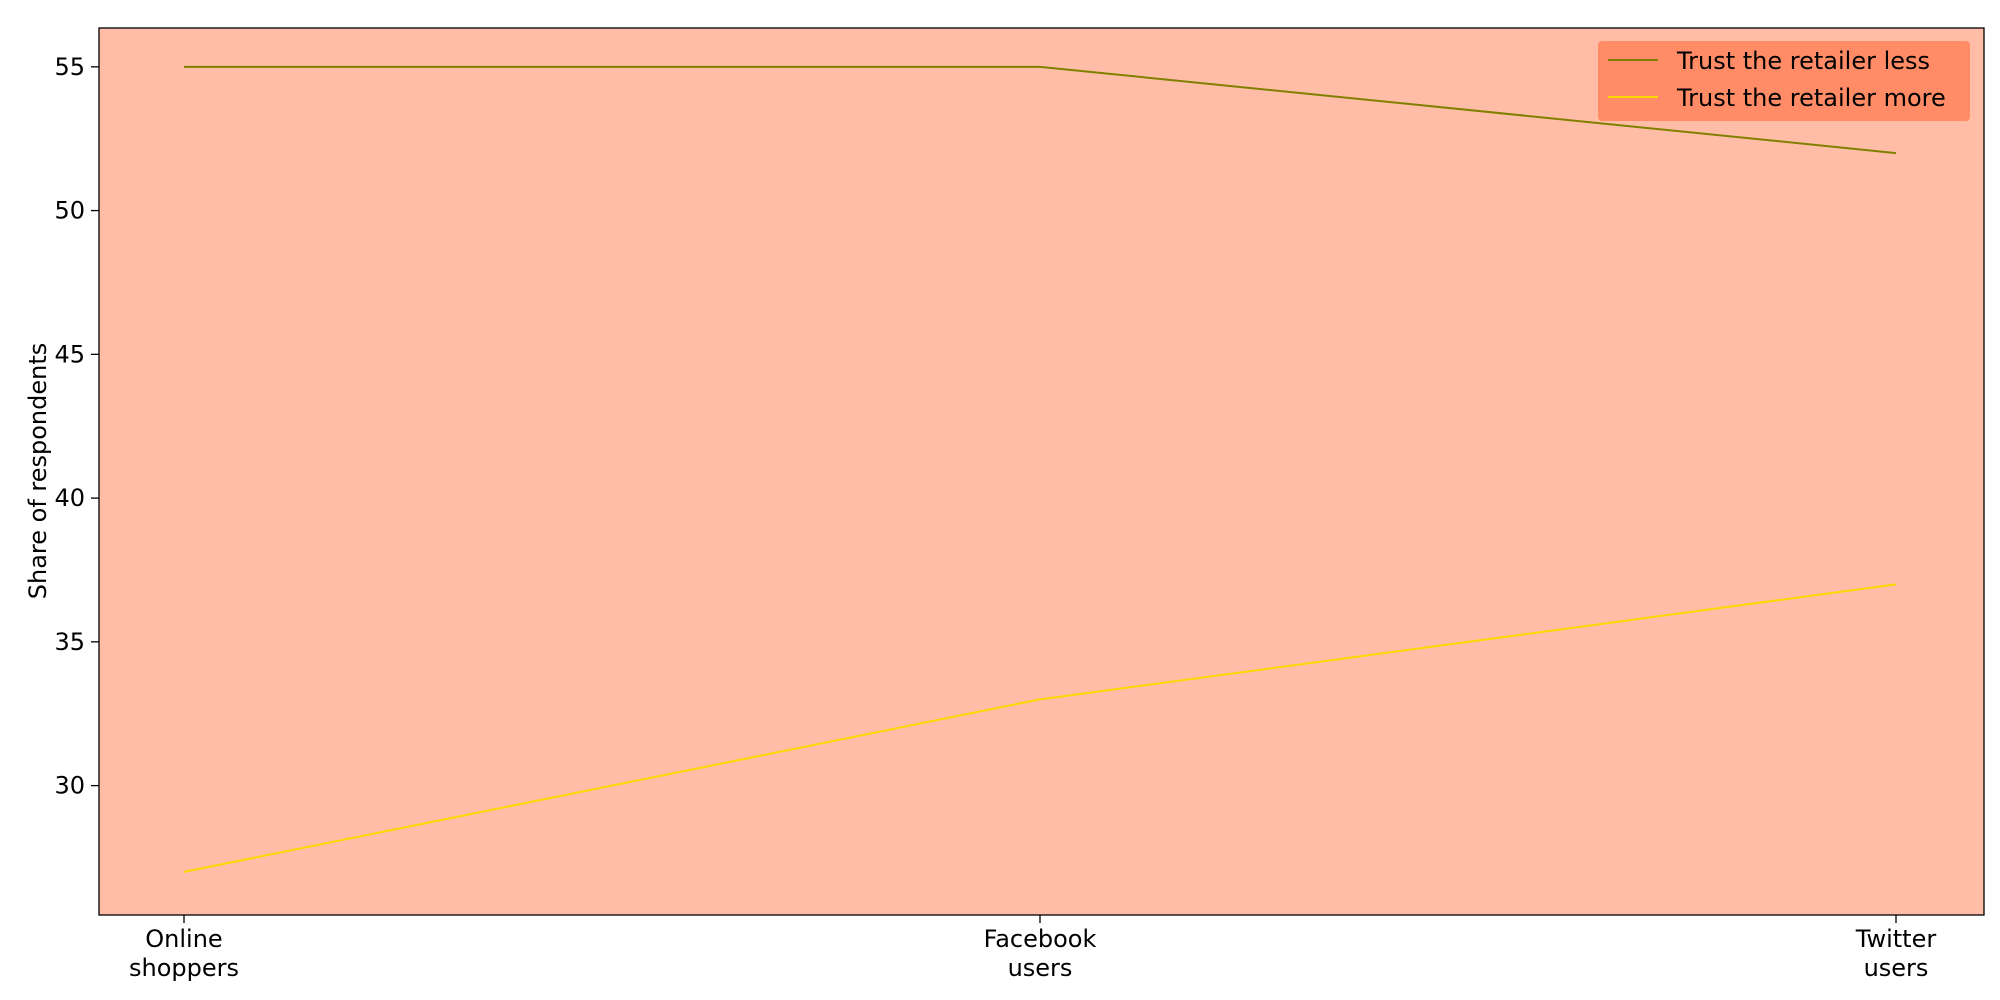 The image size is (2000, 1000). What do you see at coordinates (69, 786) in the screenshot?
I see `y-tick-label-1: 30` at bounding box center [69, 786].